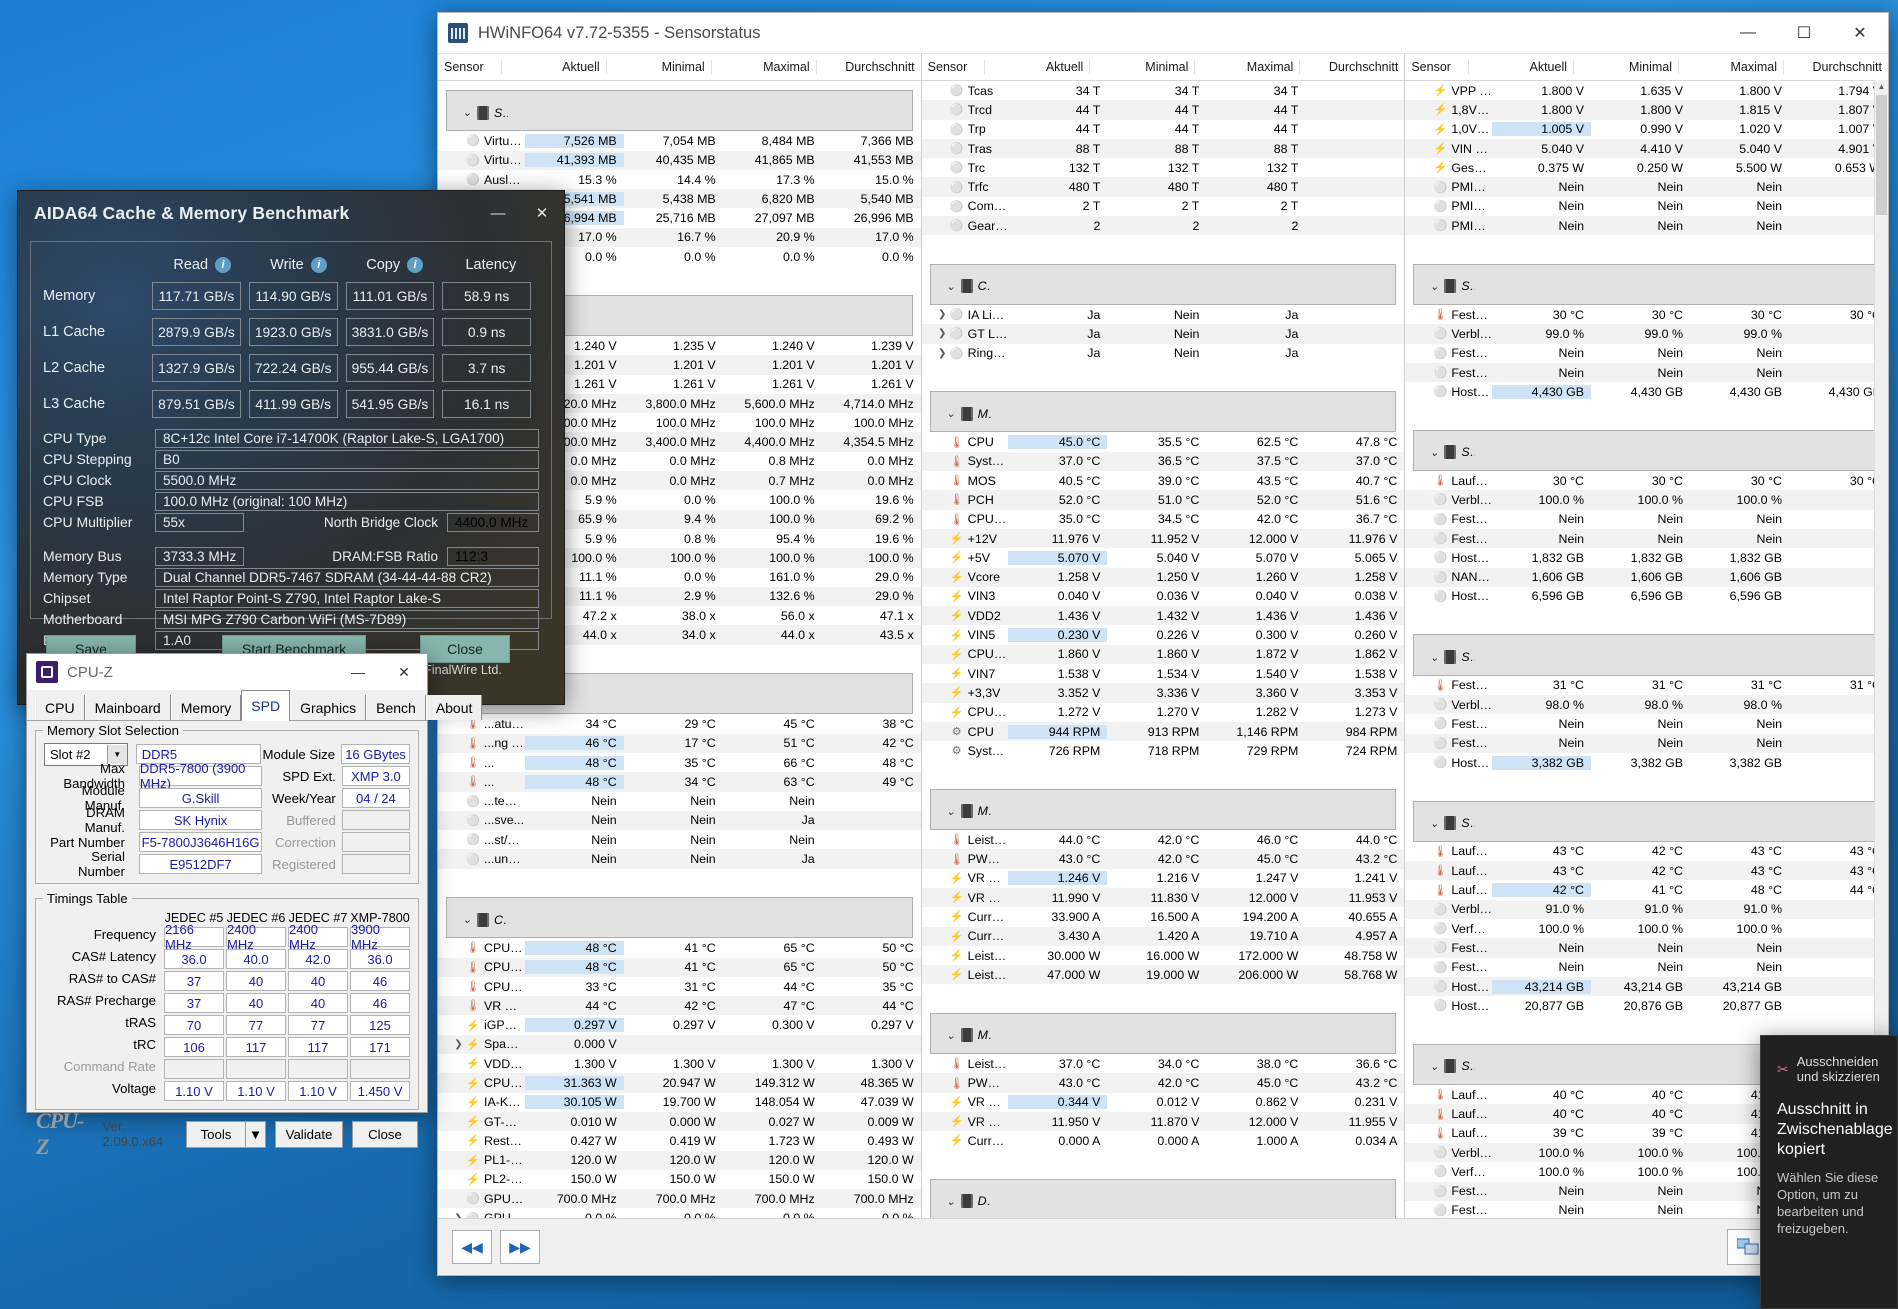  I want to click on aida64-window-controls: — ✕, so click(520, 213).